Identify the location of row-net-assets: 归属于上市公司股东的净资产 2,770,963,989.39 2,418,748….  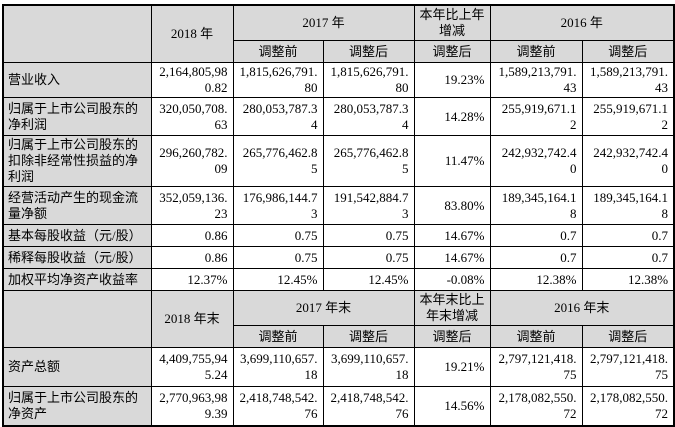
(338, 406).